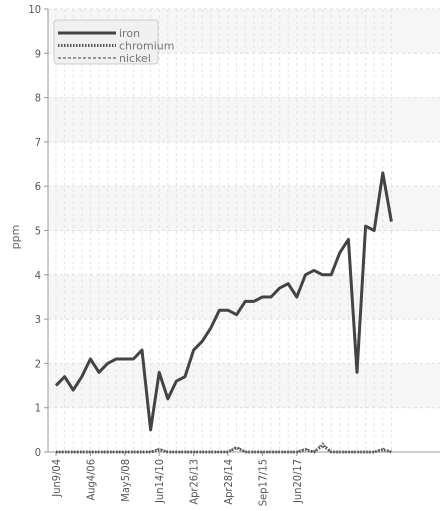  What do you see at coordinates (38, 142) in the screenshot?
I see `y-tick-label-7: 7` at bounding box center [38, 142].